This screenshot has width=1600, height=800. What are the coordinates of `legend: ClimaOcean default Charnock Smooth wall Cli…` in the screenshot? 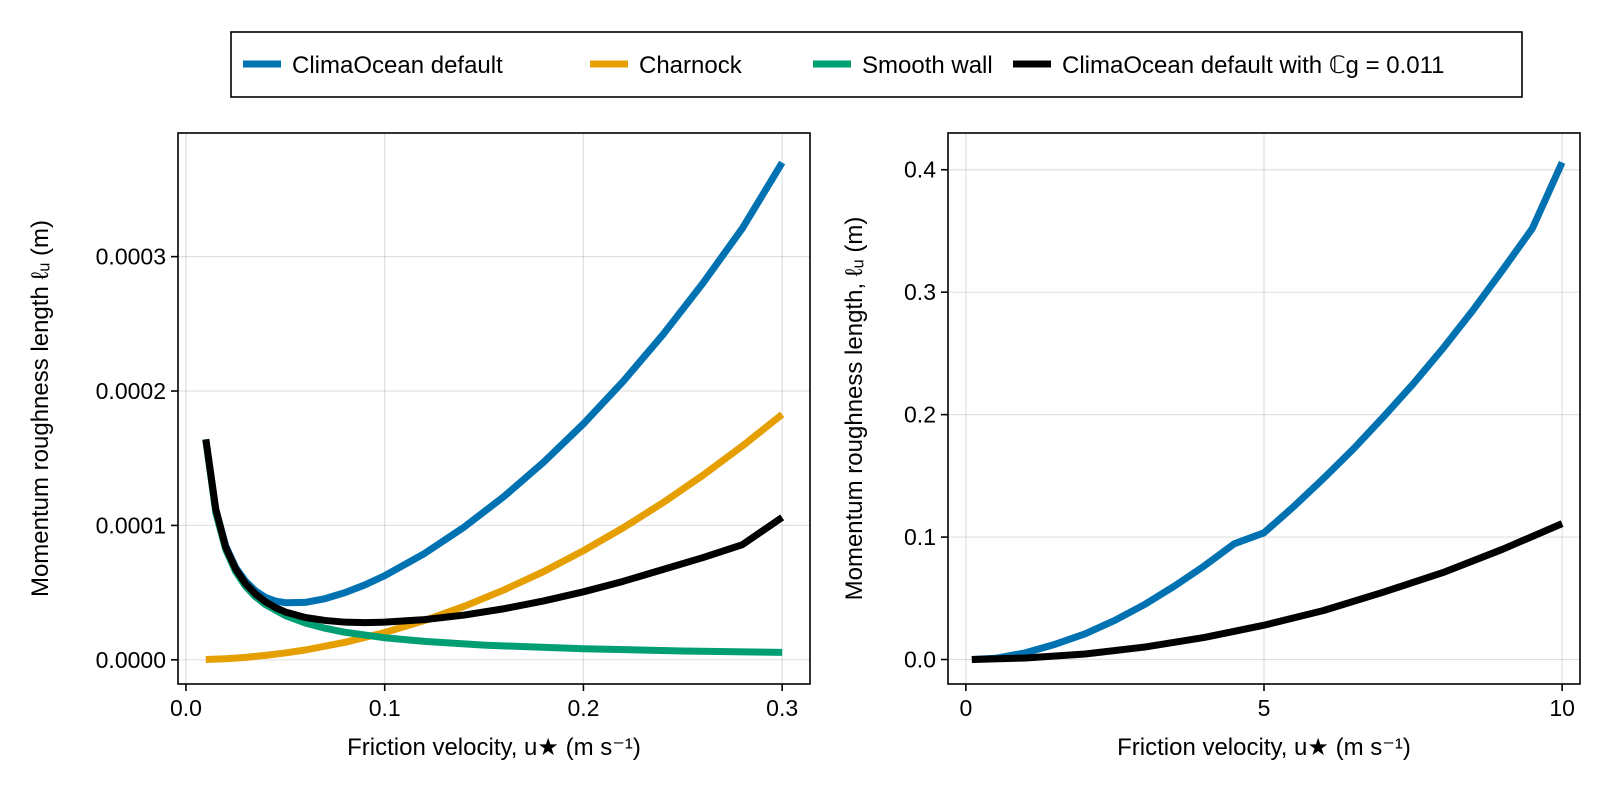 It's located at (876, 64).